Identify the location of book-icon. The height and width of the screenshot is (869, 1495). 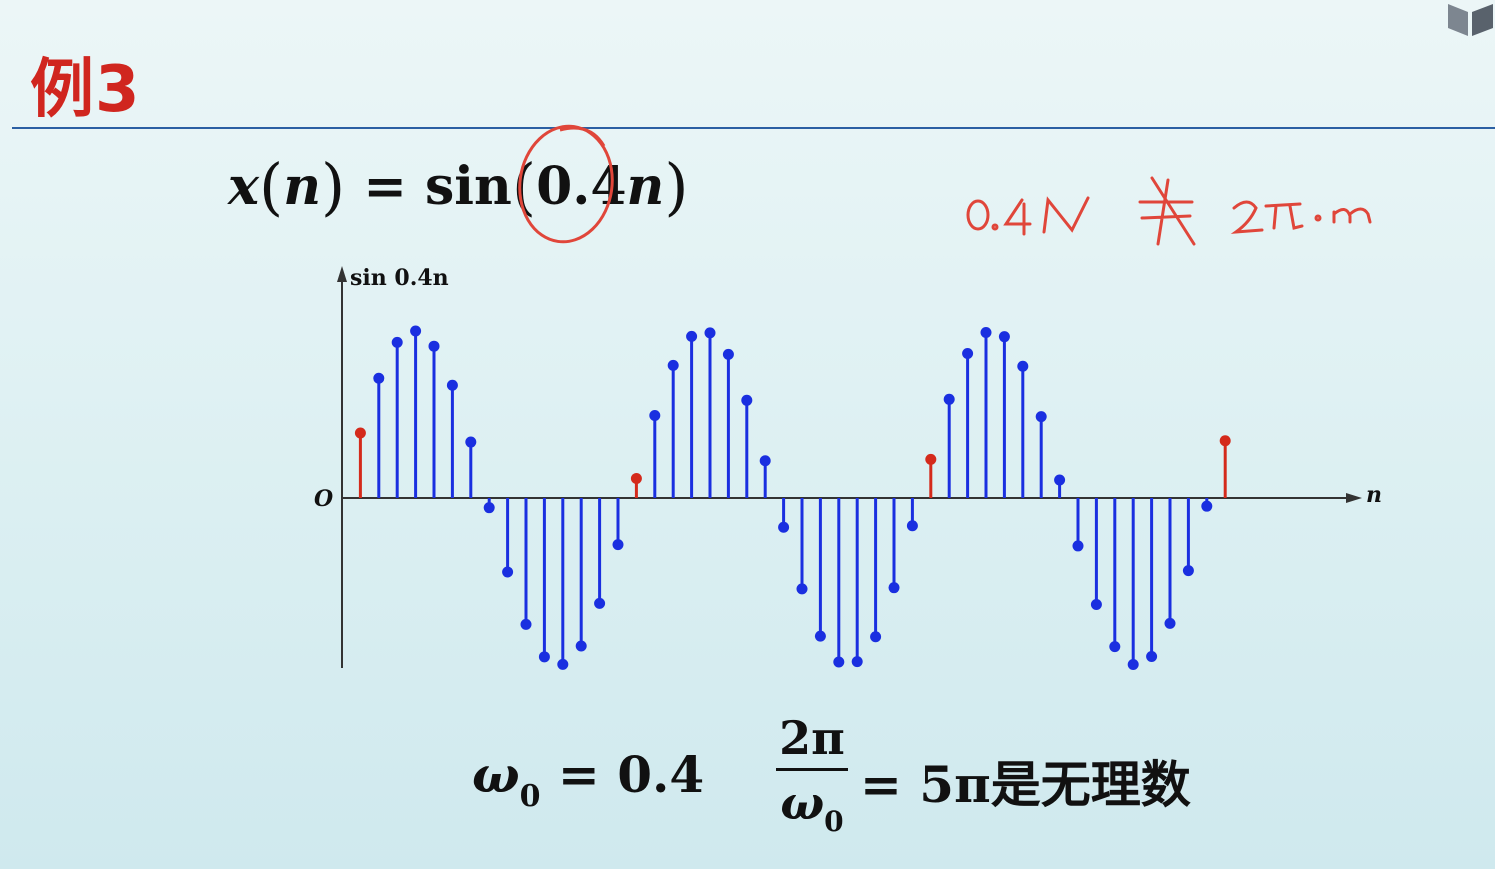
(1470, 20).